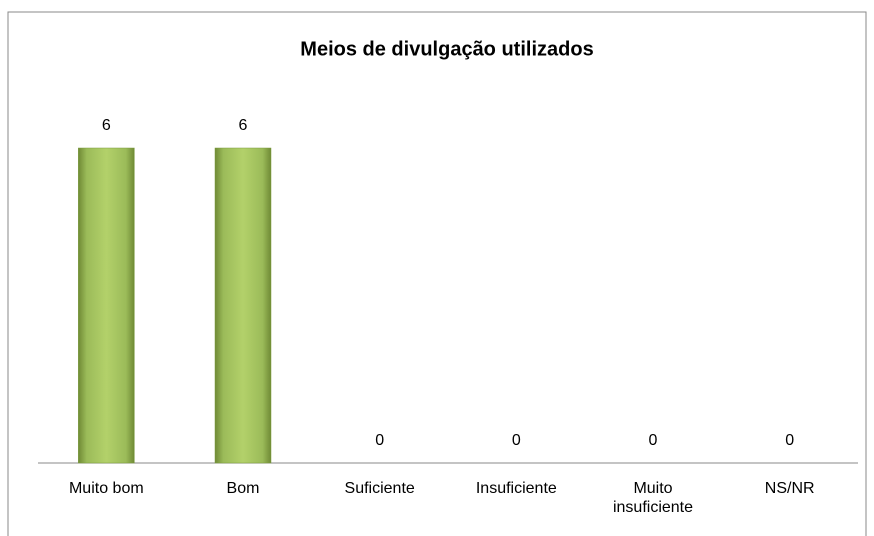  I want to click on x-tick-label: Insuficiente, so click(516, 488).